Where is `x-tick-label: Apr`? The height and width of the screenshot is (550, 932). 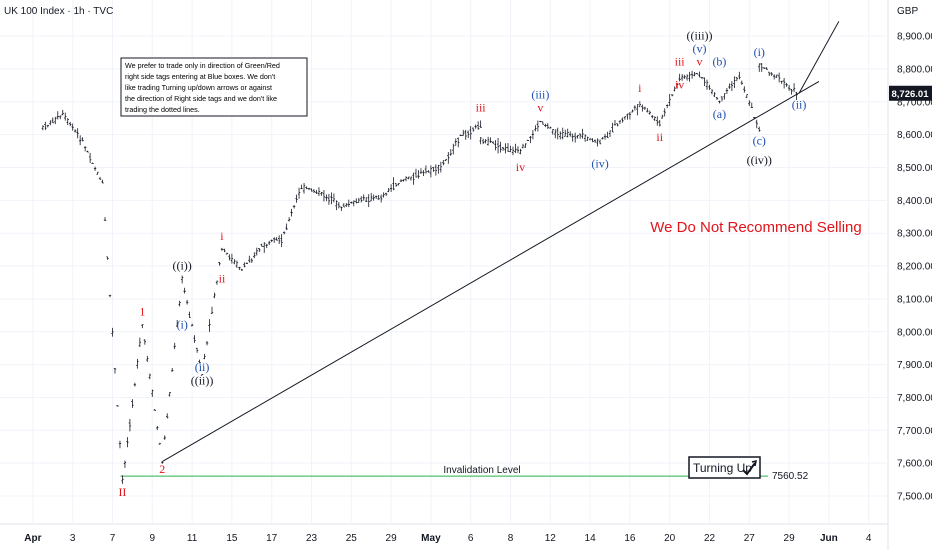 x-tick-label: Apr is located at coordinates (32, 538).